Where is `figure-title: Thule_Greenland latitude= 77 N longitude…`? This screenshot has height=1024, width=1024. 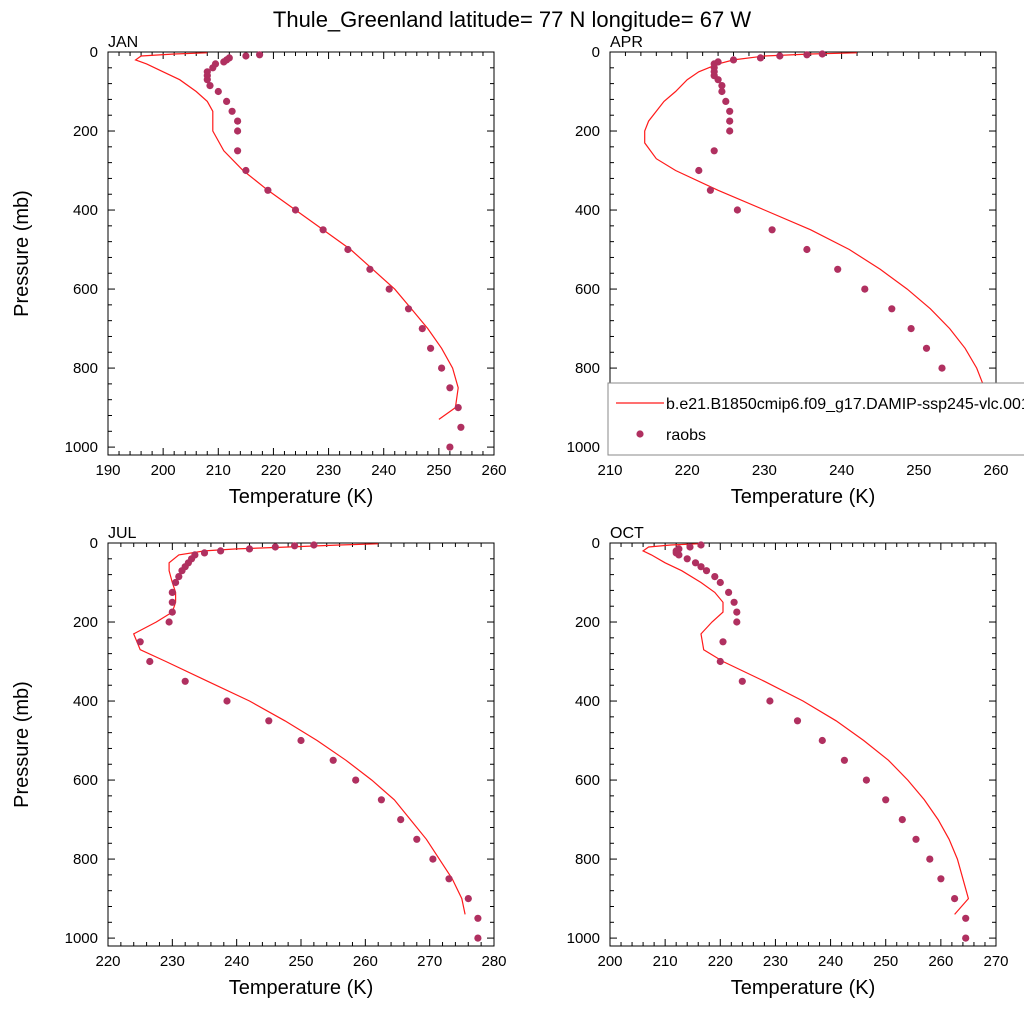 figure-title: Thule_Greenland latitude= 77 N longitude… is located at coordinates (512, 19).